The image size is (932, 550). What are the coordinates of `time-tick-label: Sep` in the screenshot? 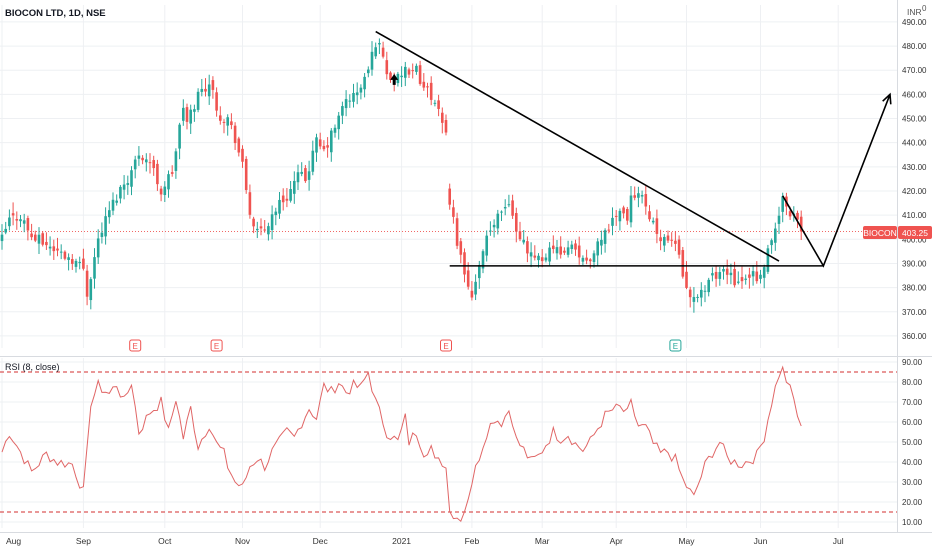 It's located at (83, 541).